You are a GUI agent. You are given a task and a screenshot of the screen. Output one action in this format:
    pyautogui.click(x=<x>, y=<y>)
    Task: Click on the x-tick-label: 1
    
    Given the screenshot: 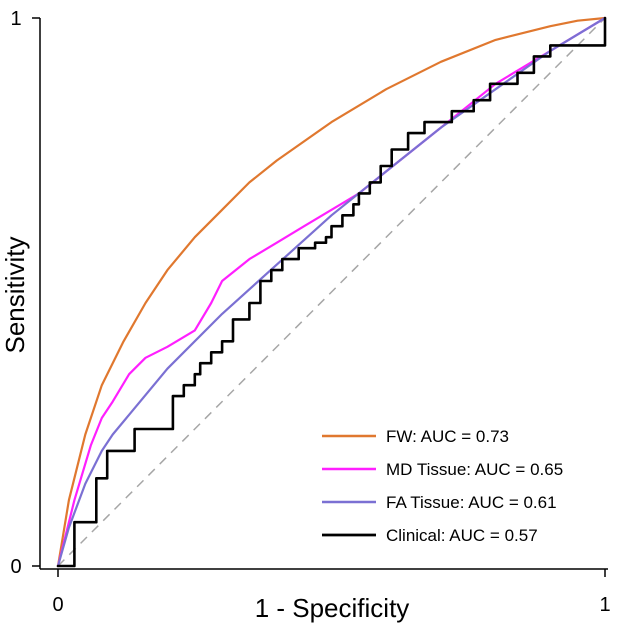 What is the action you would take?
    pyautogui.click(x=604, y=605)
    